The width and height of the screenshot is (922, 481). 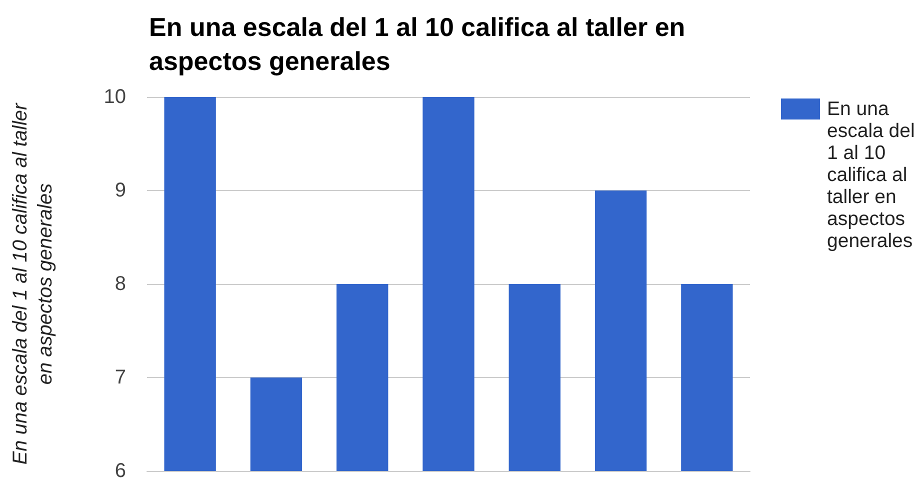 What do you see at coordinates (120, 470) in the screenshot?
I see `y-tick-label: 6` at bounding box center [120, 470].